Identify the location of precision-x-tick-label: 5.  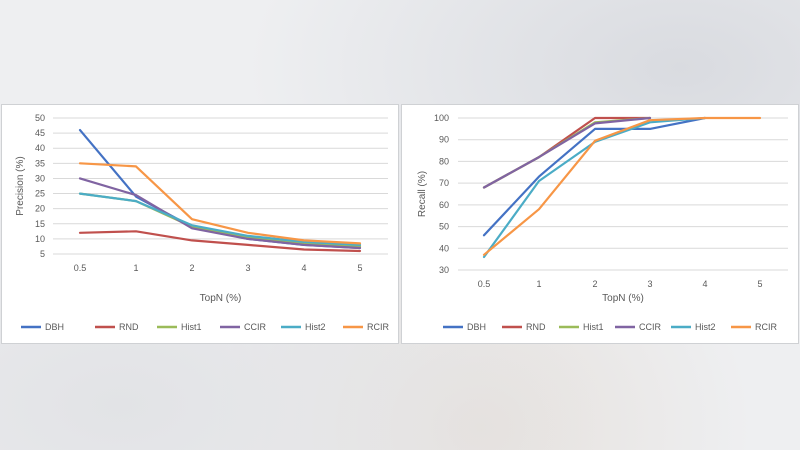
(359, 268).